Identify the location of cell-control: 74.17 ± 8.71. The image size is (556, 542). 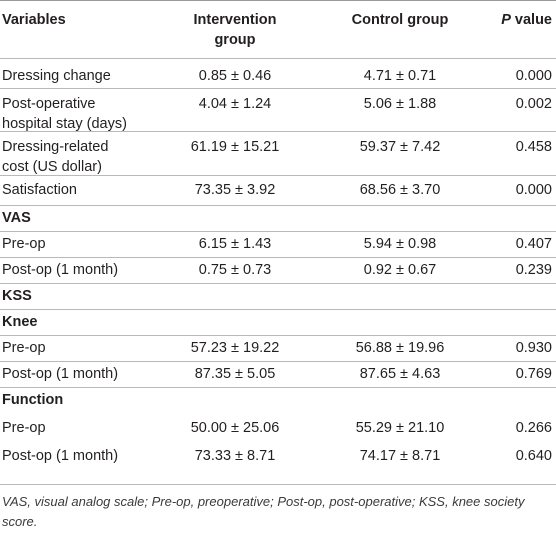
(400, 456).